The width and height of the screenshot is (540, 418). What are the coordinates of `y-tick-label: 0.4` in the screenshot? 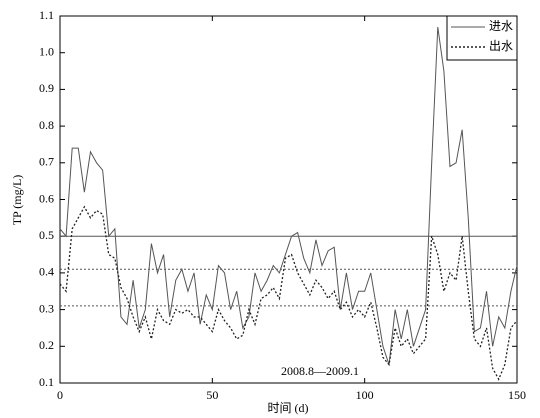 It's located at (46, 272).